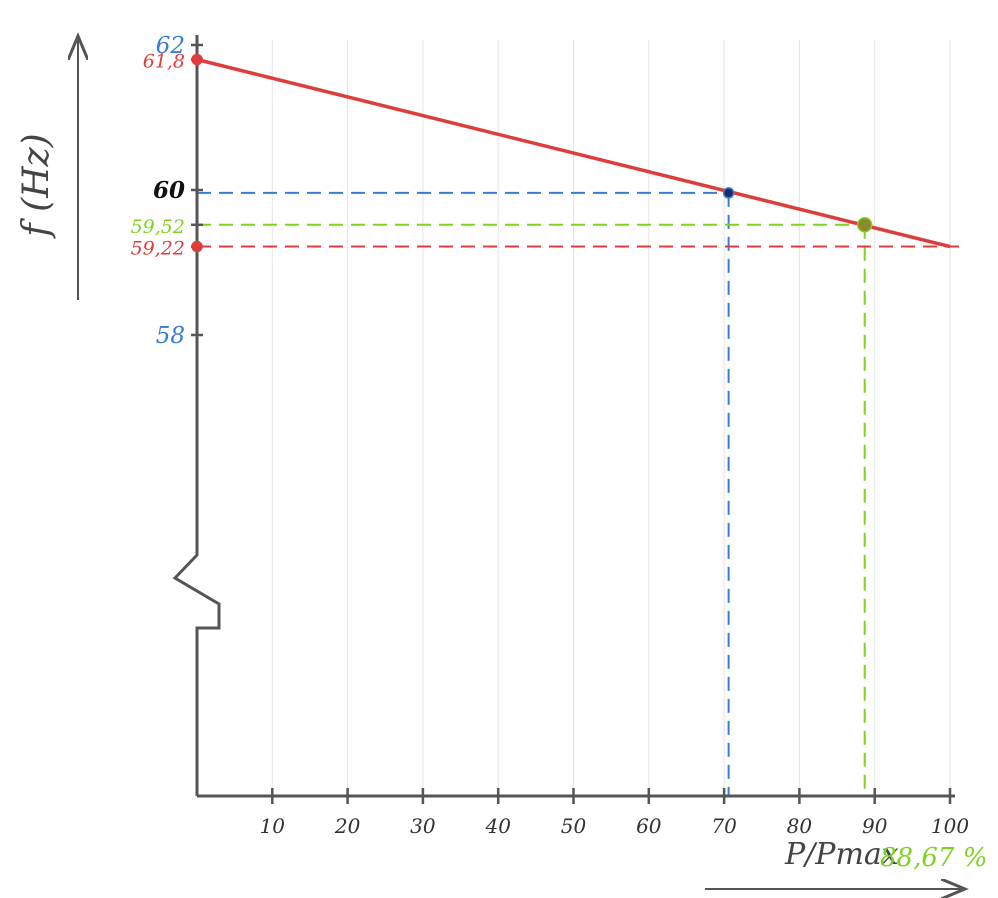 The height and width of the screenshot is (898, 998). I want to click on y-tick-label-2: 60, so click(169, 190).